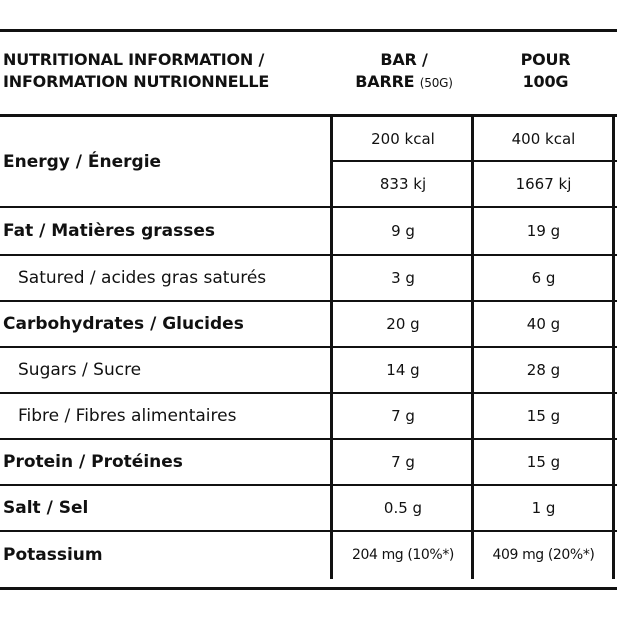  I want to click on row-label-sugars: Sugars / Sucre, so click(80, 370).